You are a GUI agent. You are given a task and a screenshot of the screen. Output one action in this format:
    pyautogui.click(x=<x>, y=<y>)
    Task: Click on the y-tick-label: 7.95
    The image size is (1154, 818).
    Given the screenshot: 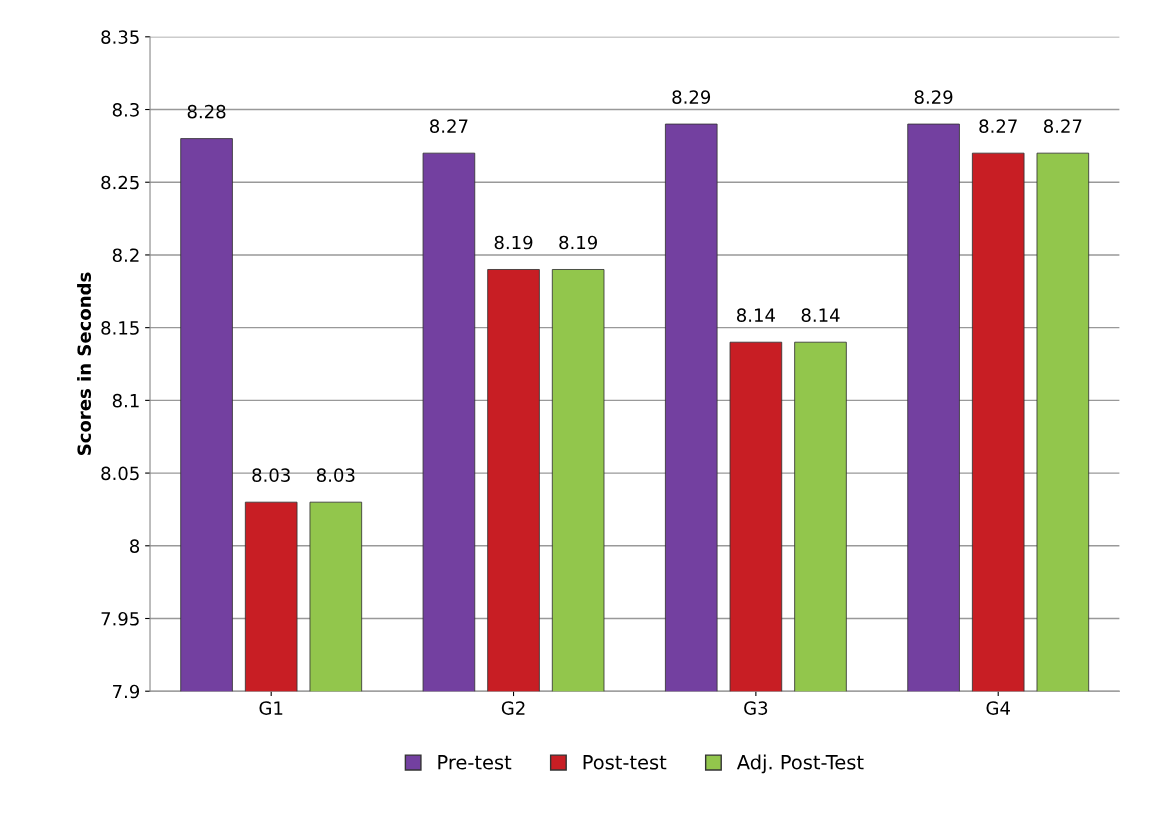 What is the action you would take?
    pyautogui.click(x=120, y=618)
    